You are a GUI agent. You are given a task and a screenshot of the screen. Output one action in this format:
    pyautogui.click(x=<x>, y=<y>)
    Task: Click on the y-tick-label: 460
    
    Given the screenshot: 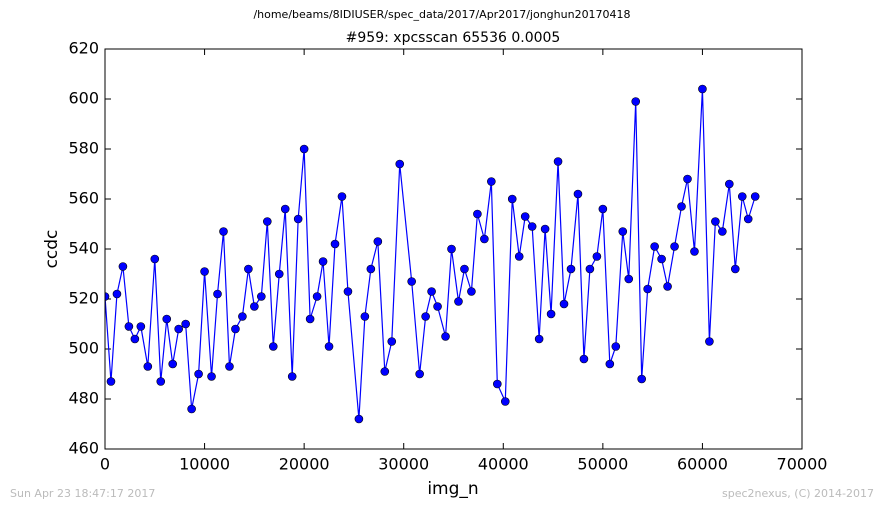 What is the action you would take?
    pyautogui.click(x=83, y=448)
    